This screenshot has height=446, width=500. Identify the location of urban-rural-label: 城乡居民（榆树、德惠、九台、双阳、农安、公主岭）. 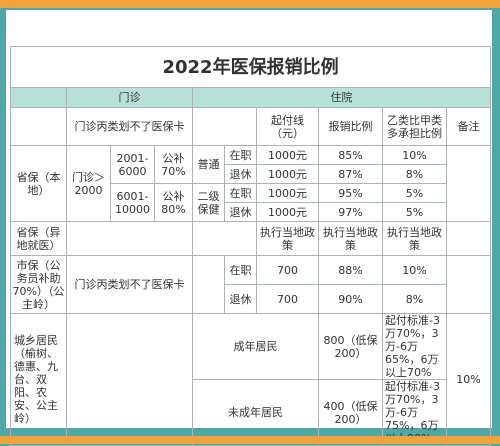
(38, 379).